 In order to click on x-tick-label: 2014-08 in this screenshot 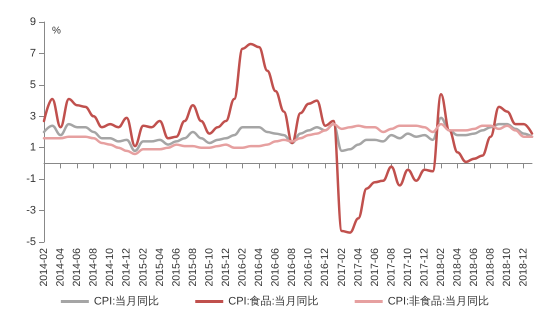, I will do `click(94, 267)`.